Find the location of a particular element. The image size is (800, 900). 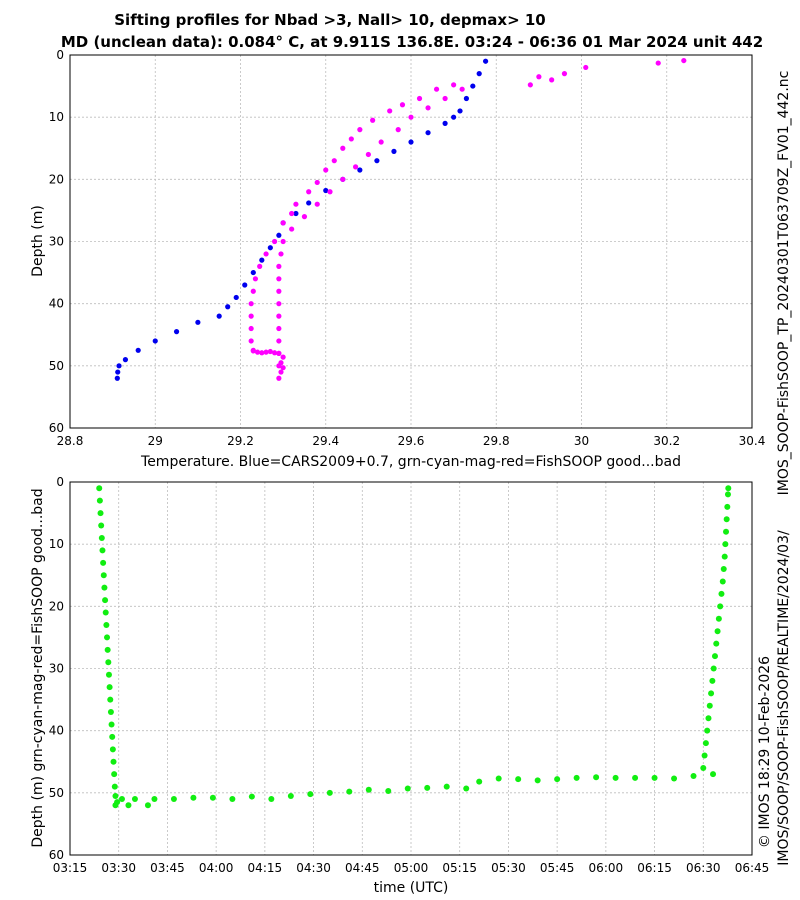

temperature-ytick-label: 40 is located at coordinates (56, 304).